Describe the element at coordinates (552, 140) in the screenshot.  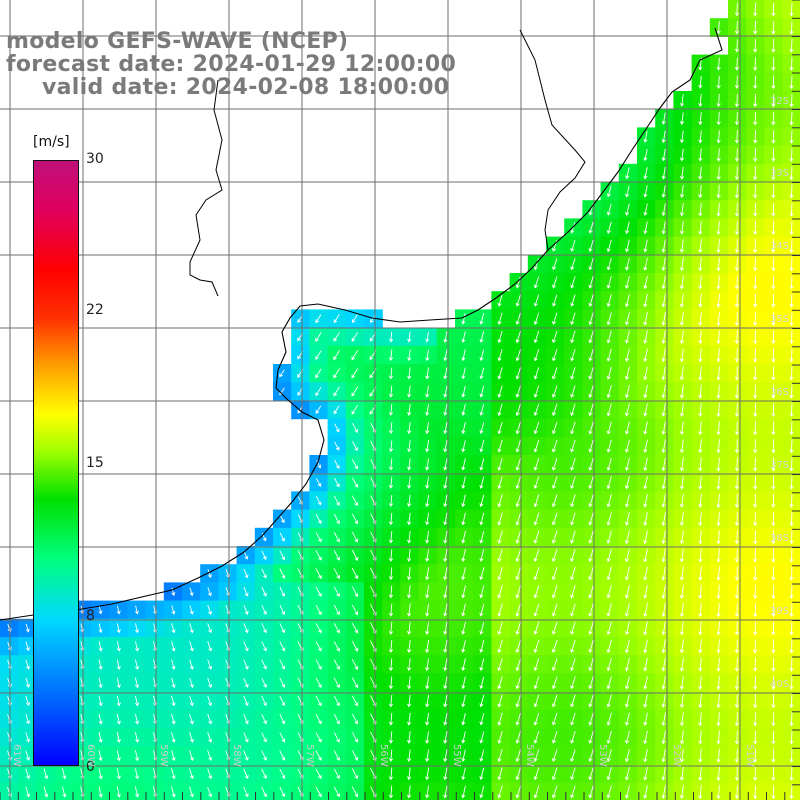
I see `border-line` at that location.